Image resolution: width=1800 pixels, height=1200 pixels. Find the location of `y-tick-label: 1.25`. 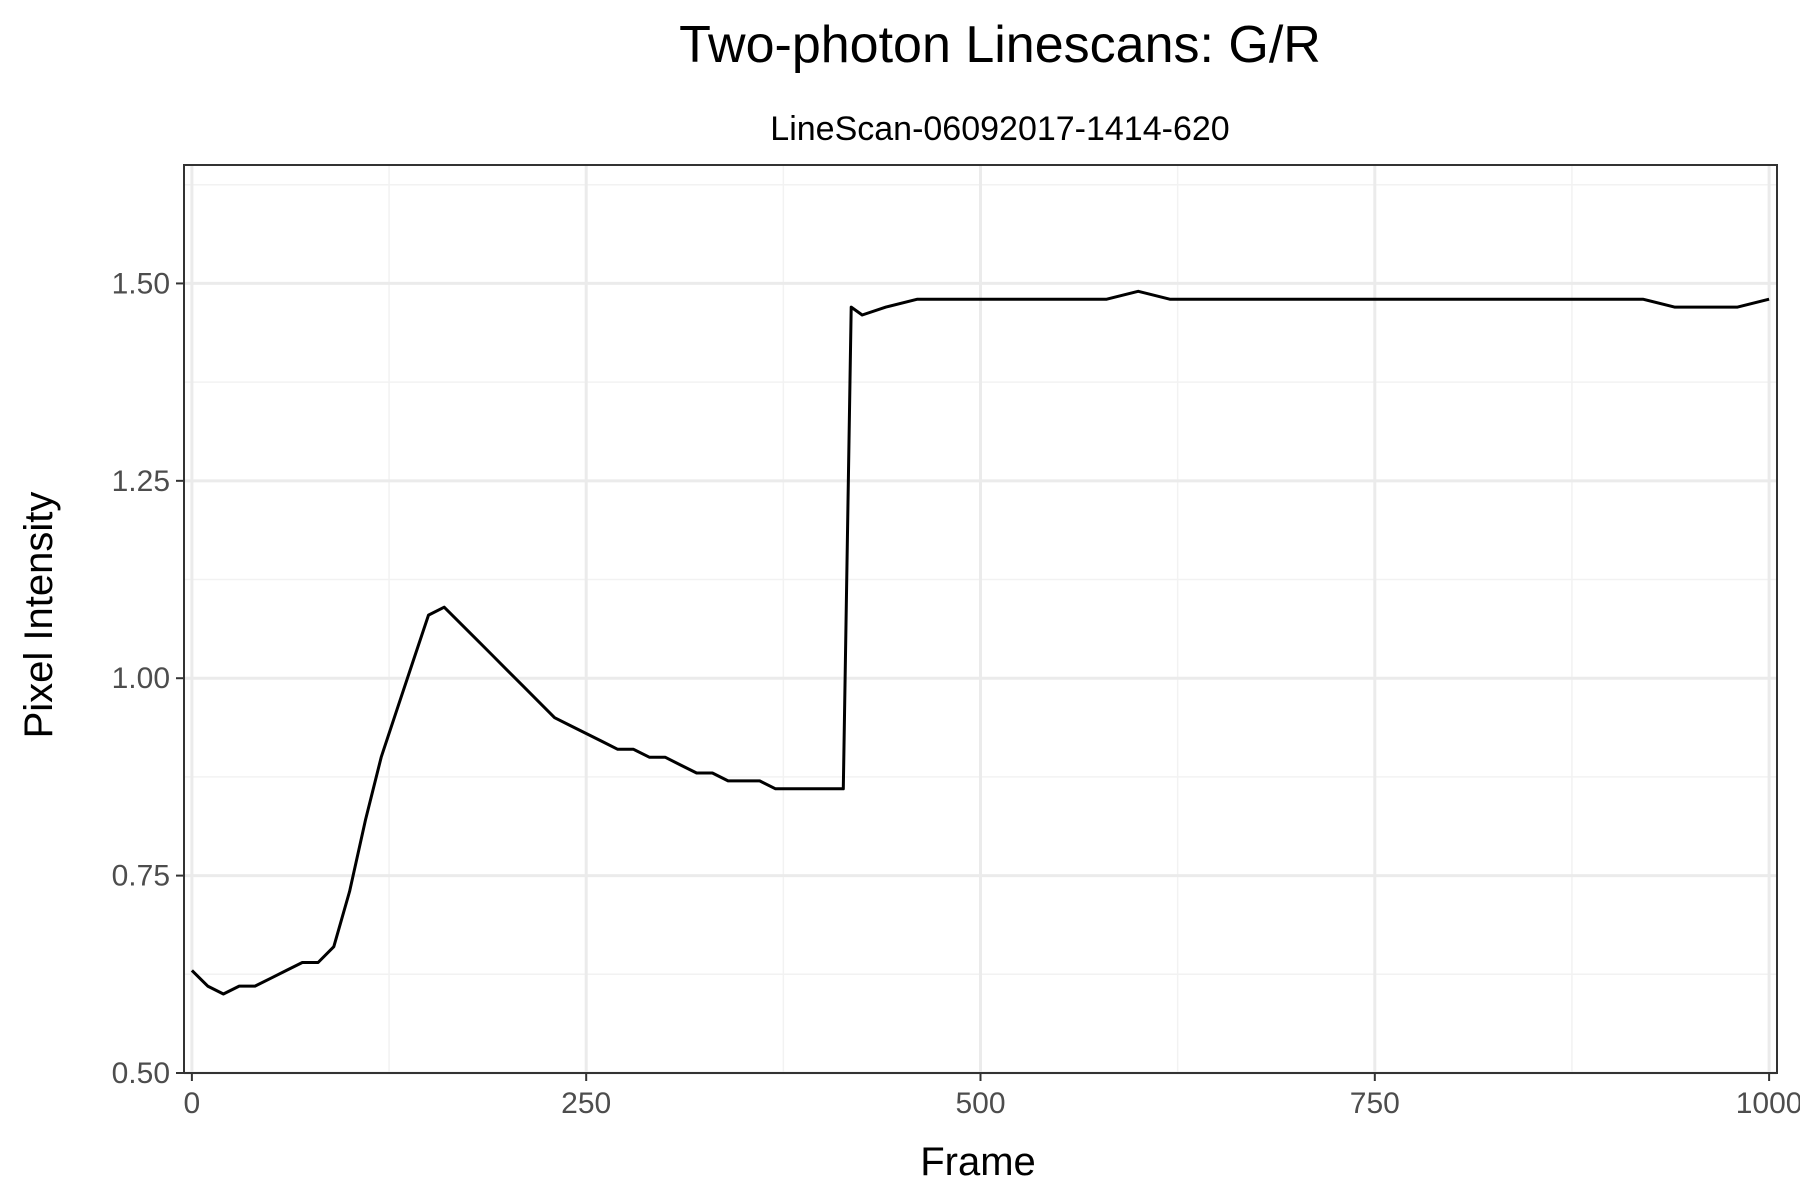

y-tick-label: 1.25 is located at coordinates (141, 481).